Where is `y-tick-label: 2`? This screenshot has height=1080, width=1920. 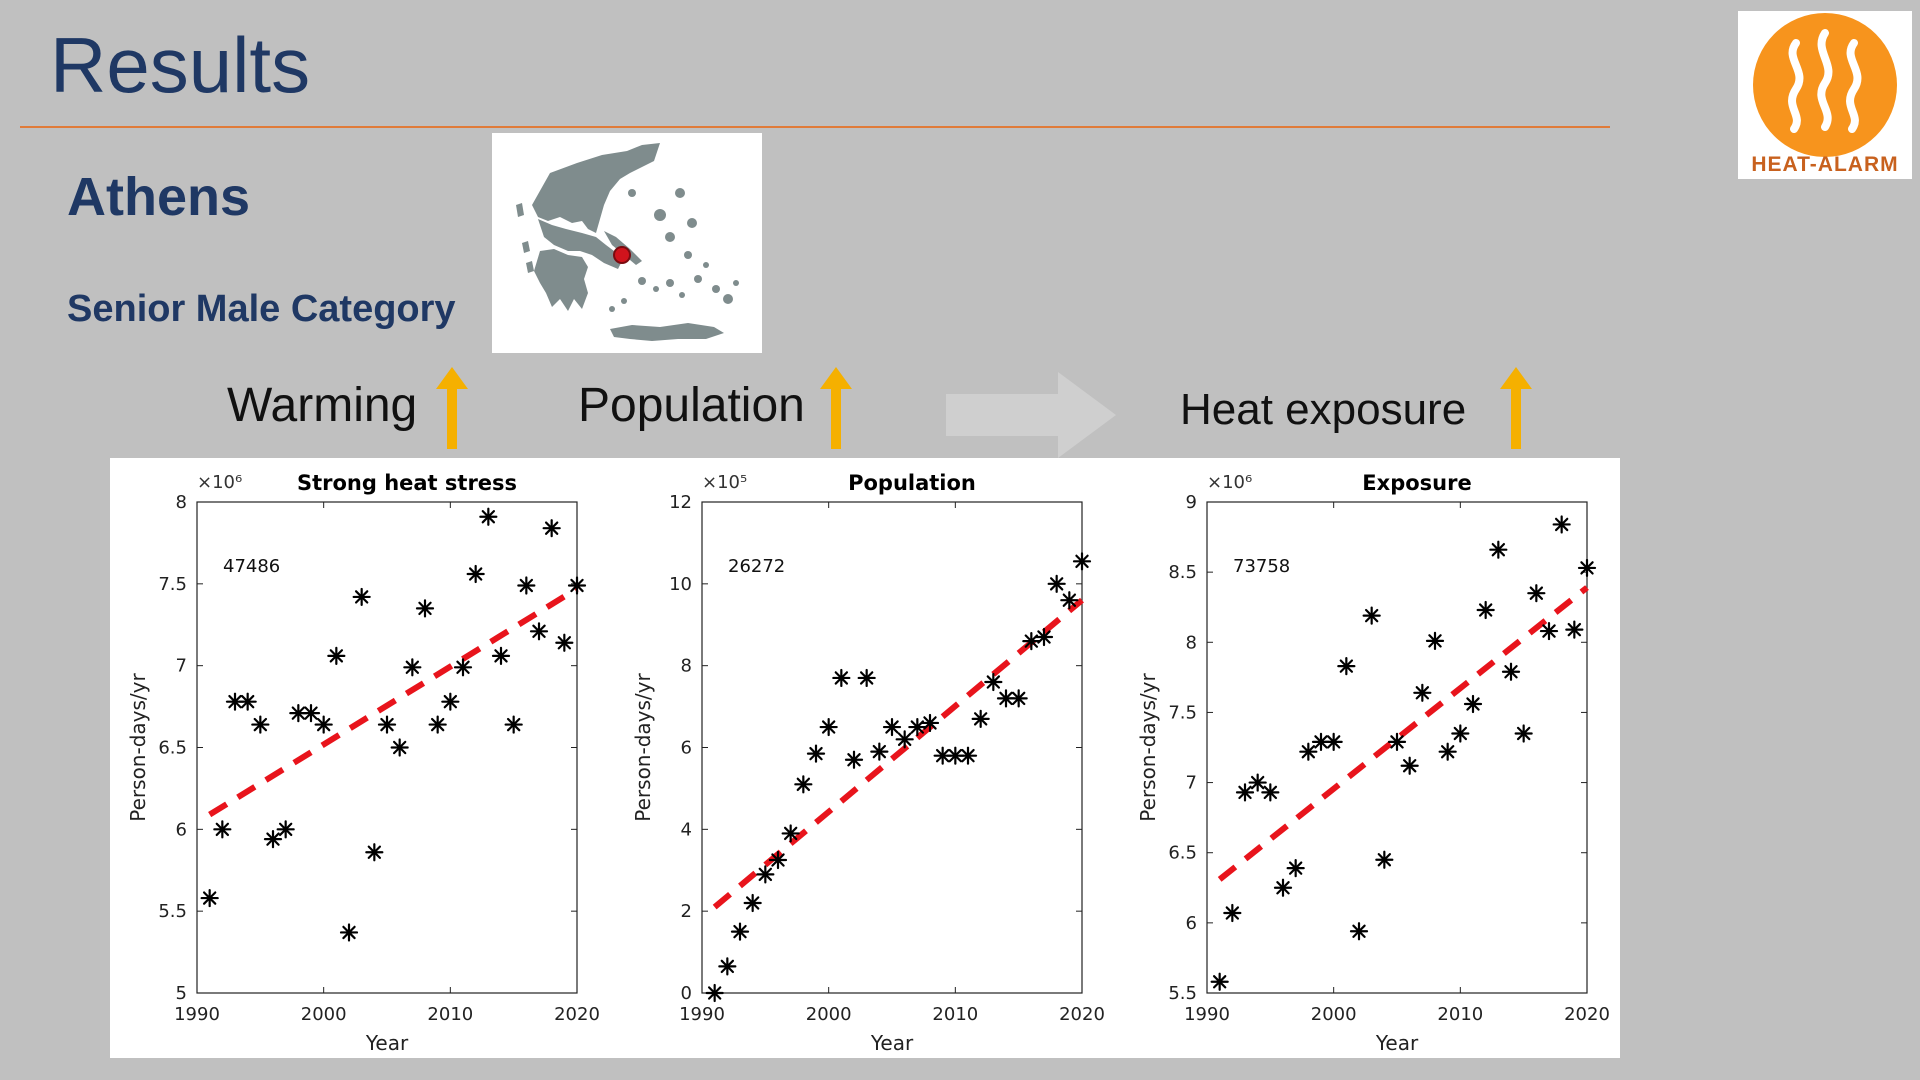 y-tick-label: 2 is located at coordinates (686, 911).